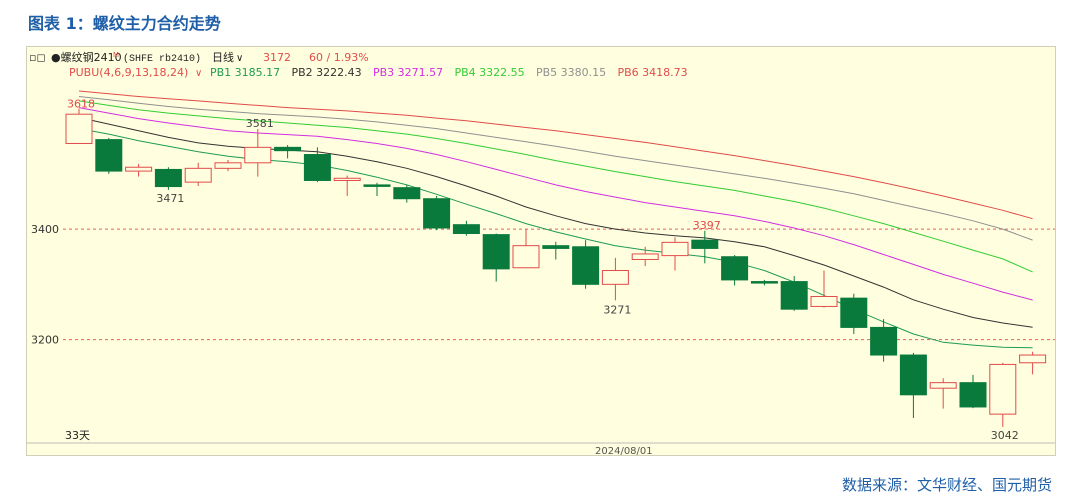  I want to click on band-legend-4: PB4 3322.55, so click(490, 72).